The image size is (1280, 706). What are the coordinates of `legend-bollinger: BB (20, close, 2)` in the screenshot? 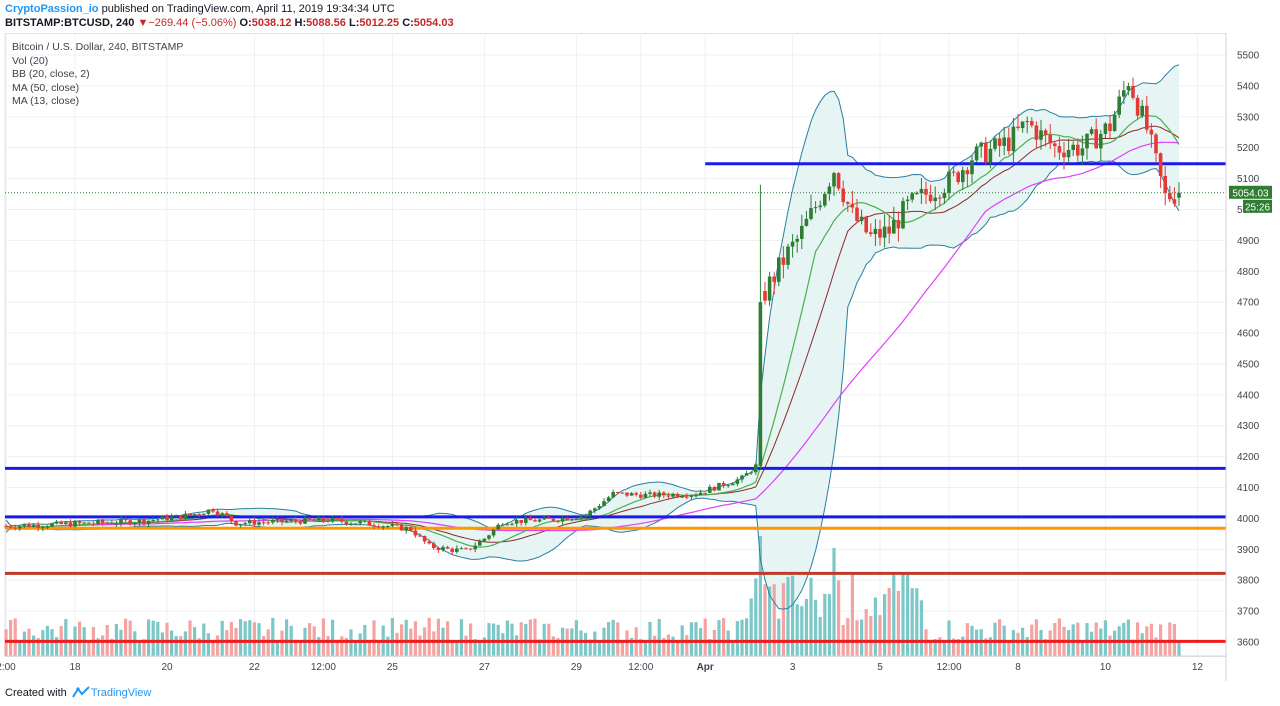 It's located at (51, 74).